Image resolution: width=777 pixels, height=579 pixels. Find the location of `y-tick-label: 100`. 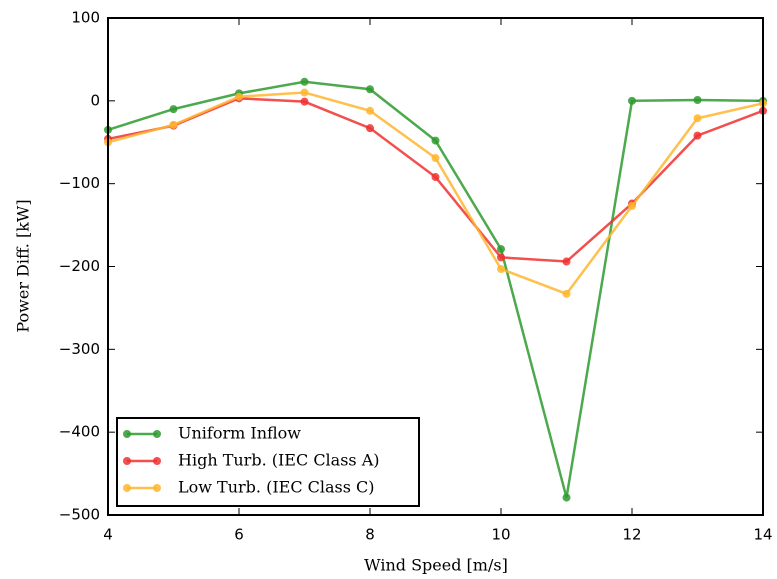

y-tick-label: 100 is located at coordinates (85, 18).